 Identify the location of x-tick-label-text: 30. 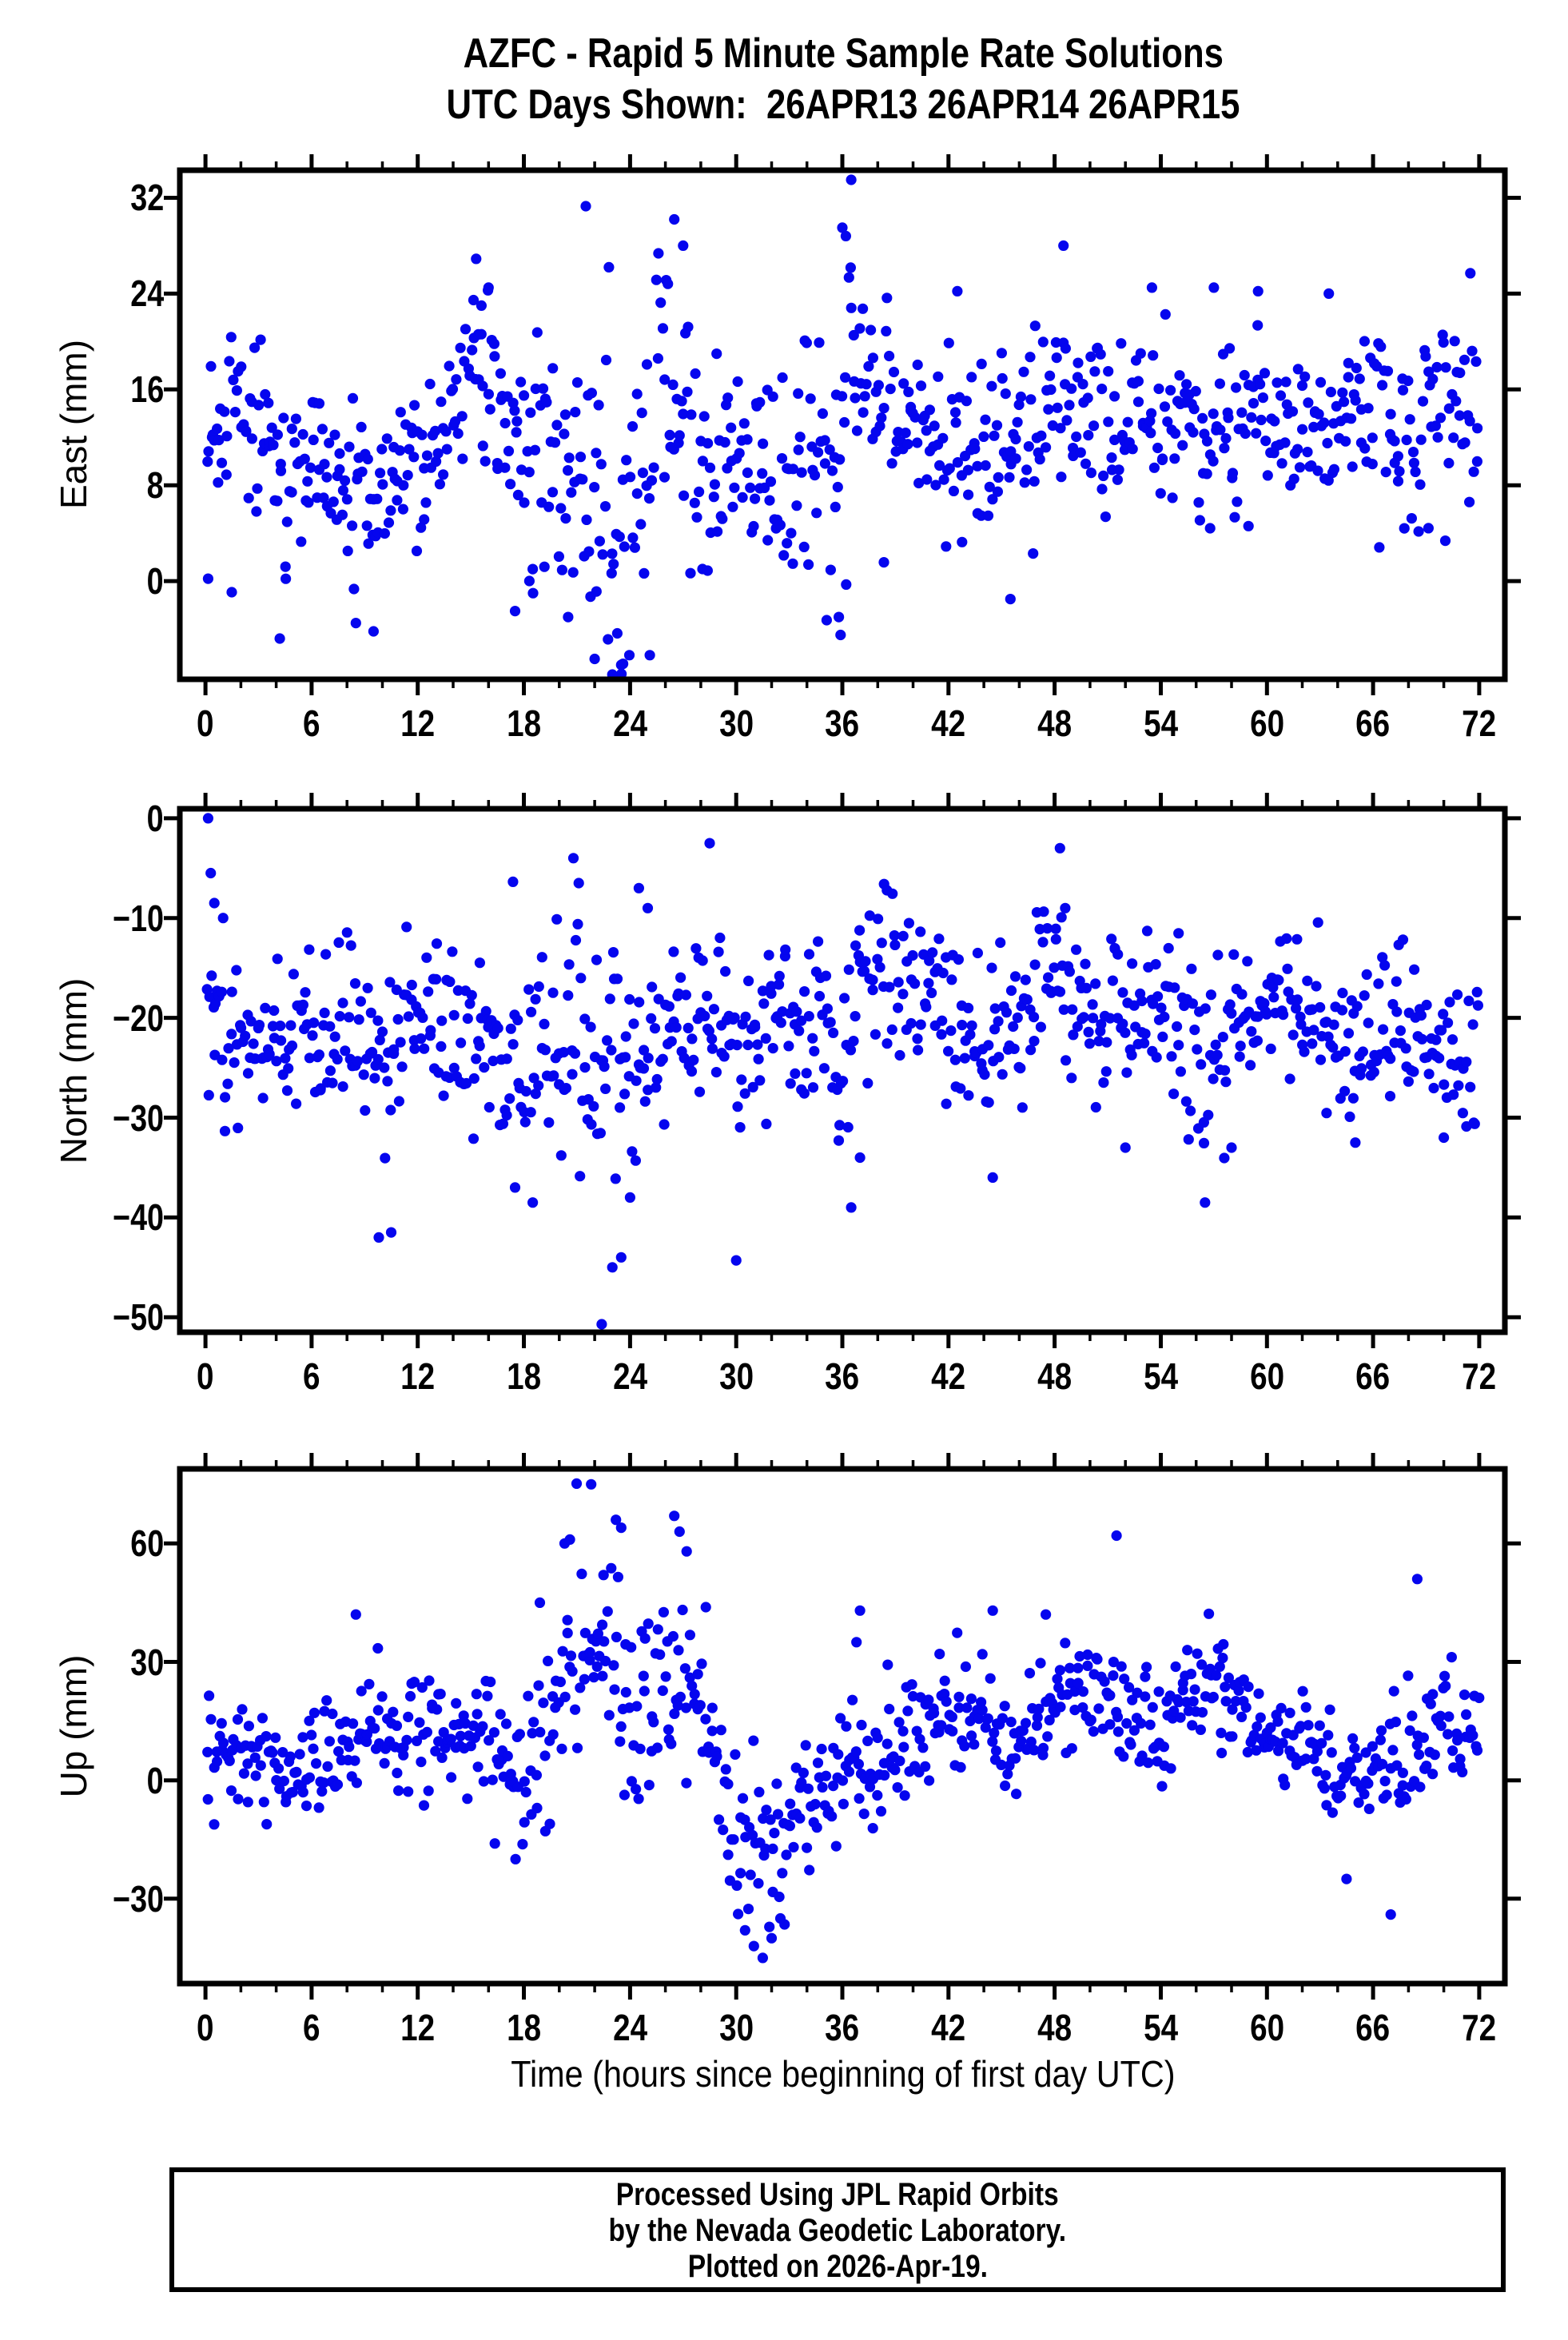
(736, 2027).